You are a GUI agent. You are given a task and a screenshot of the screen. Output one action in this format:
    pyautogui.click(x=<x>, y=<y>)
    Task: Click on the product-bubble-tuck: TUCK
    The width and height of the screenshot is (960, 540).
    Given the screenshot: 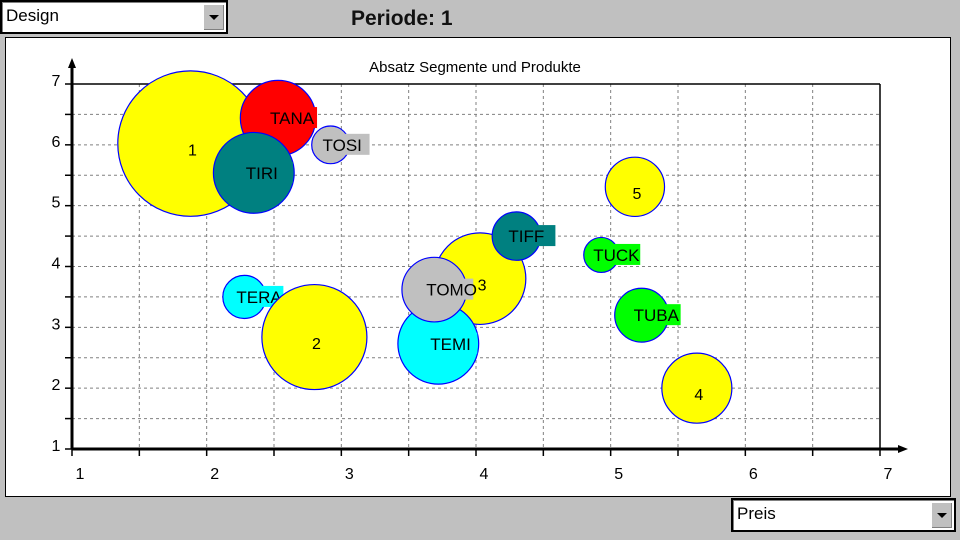 What is the action you would take?
    pyautogui.click(x=612, y=255)
    